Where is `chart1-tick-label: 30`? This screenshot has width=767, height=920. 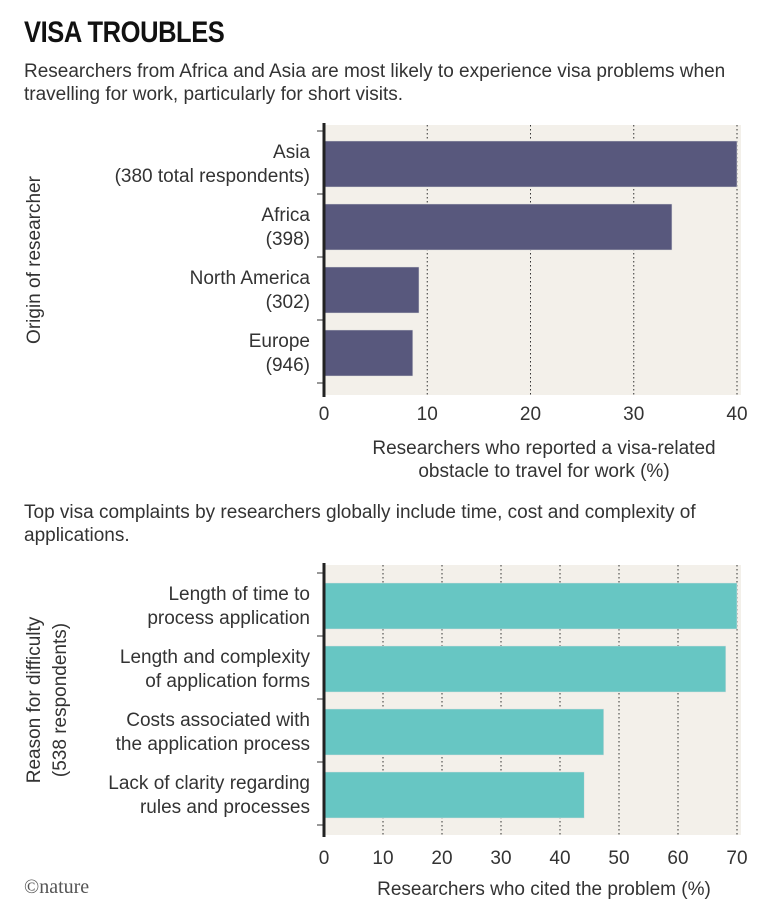
chart1-tick-label: 30 is located at coordinates (633, 414).